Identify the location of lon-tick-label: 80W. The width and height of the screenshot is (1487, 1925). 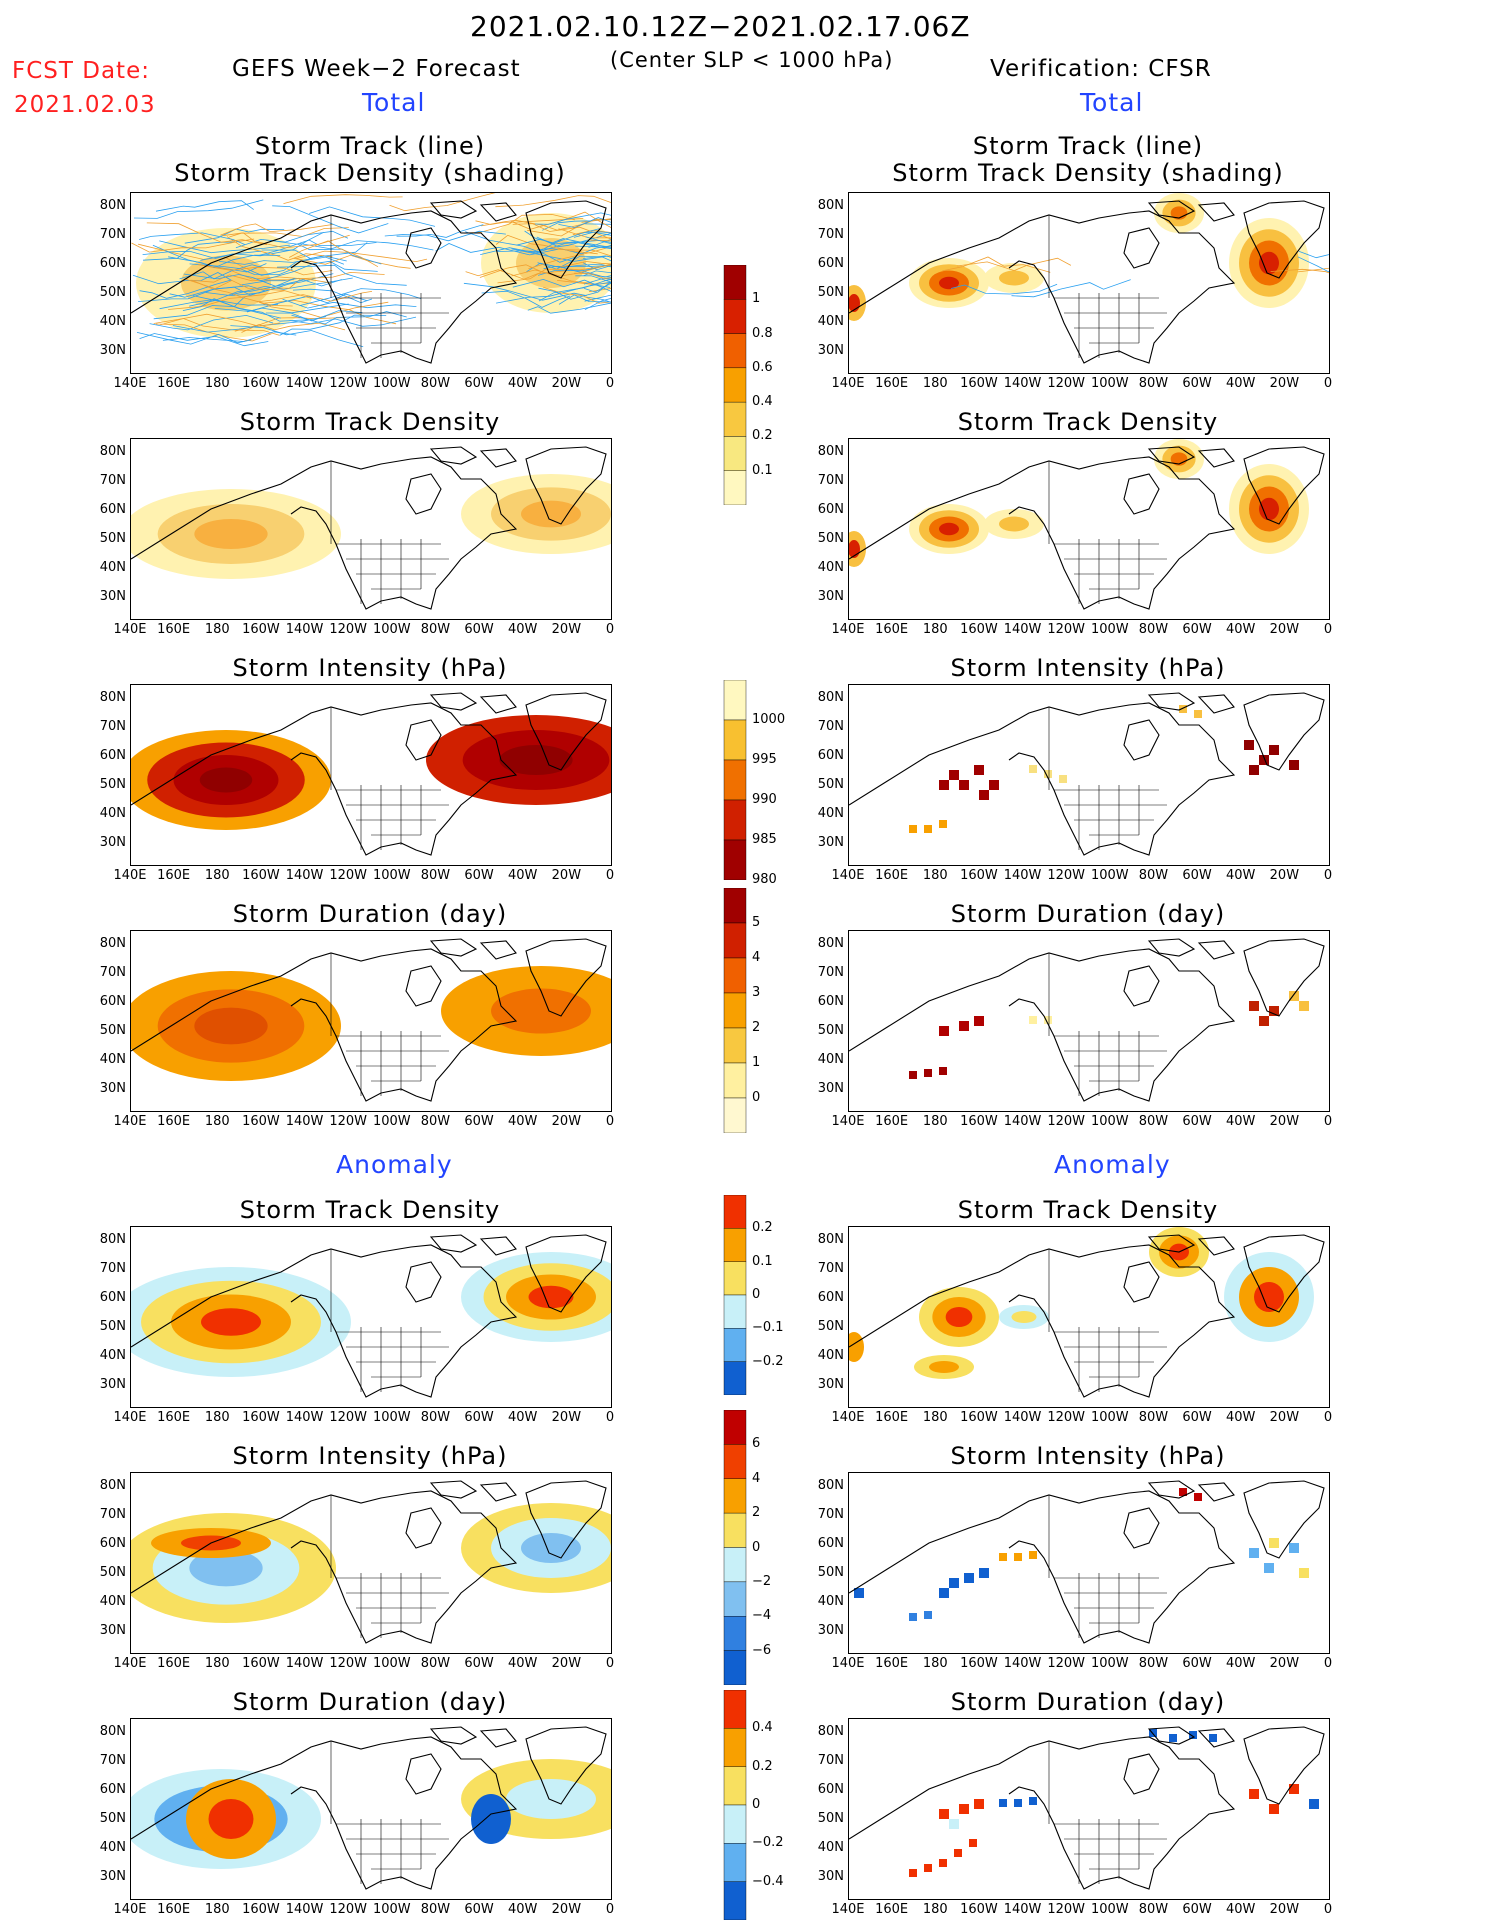
(1153, 1121).